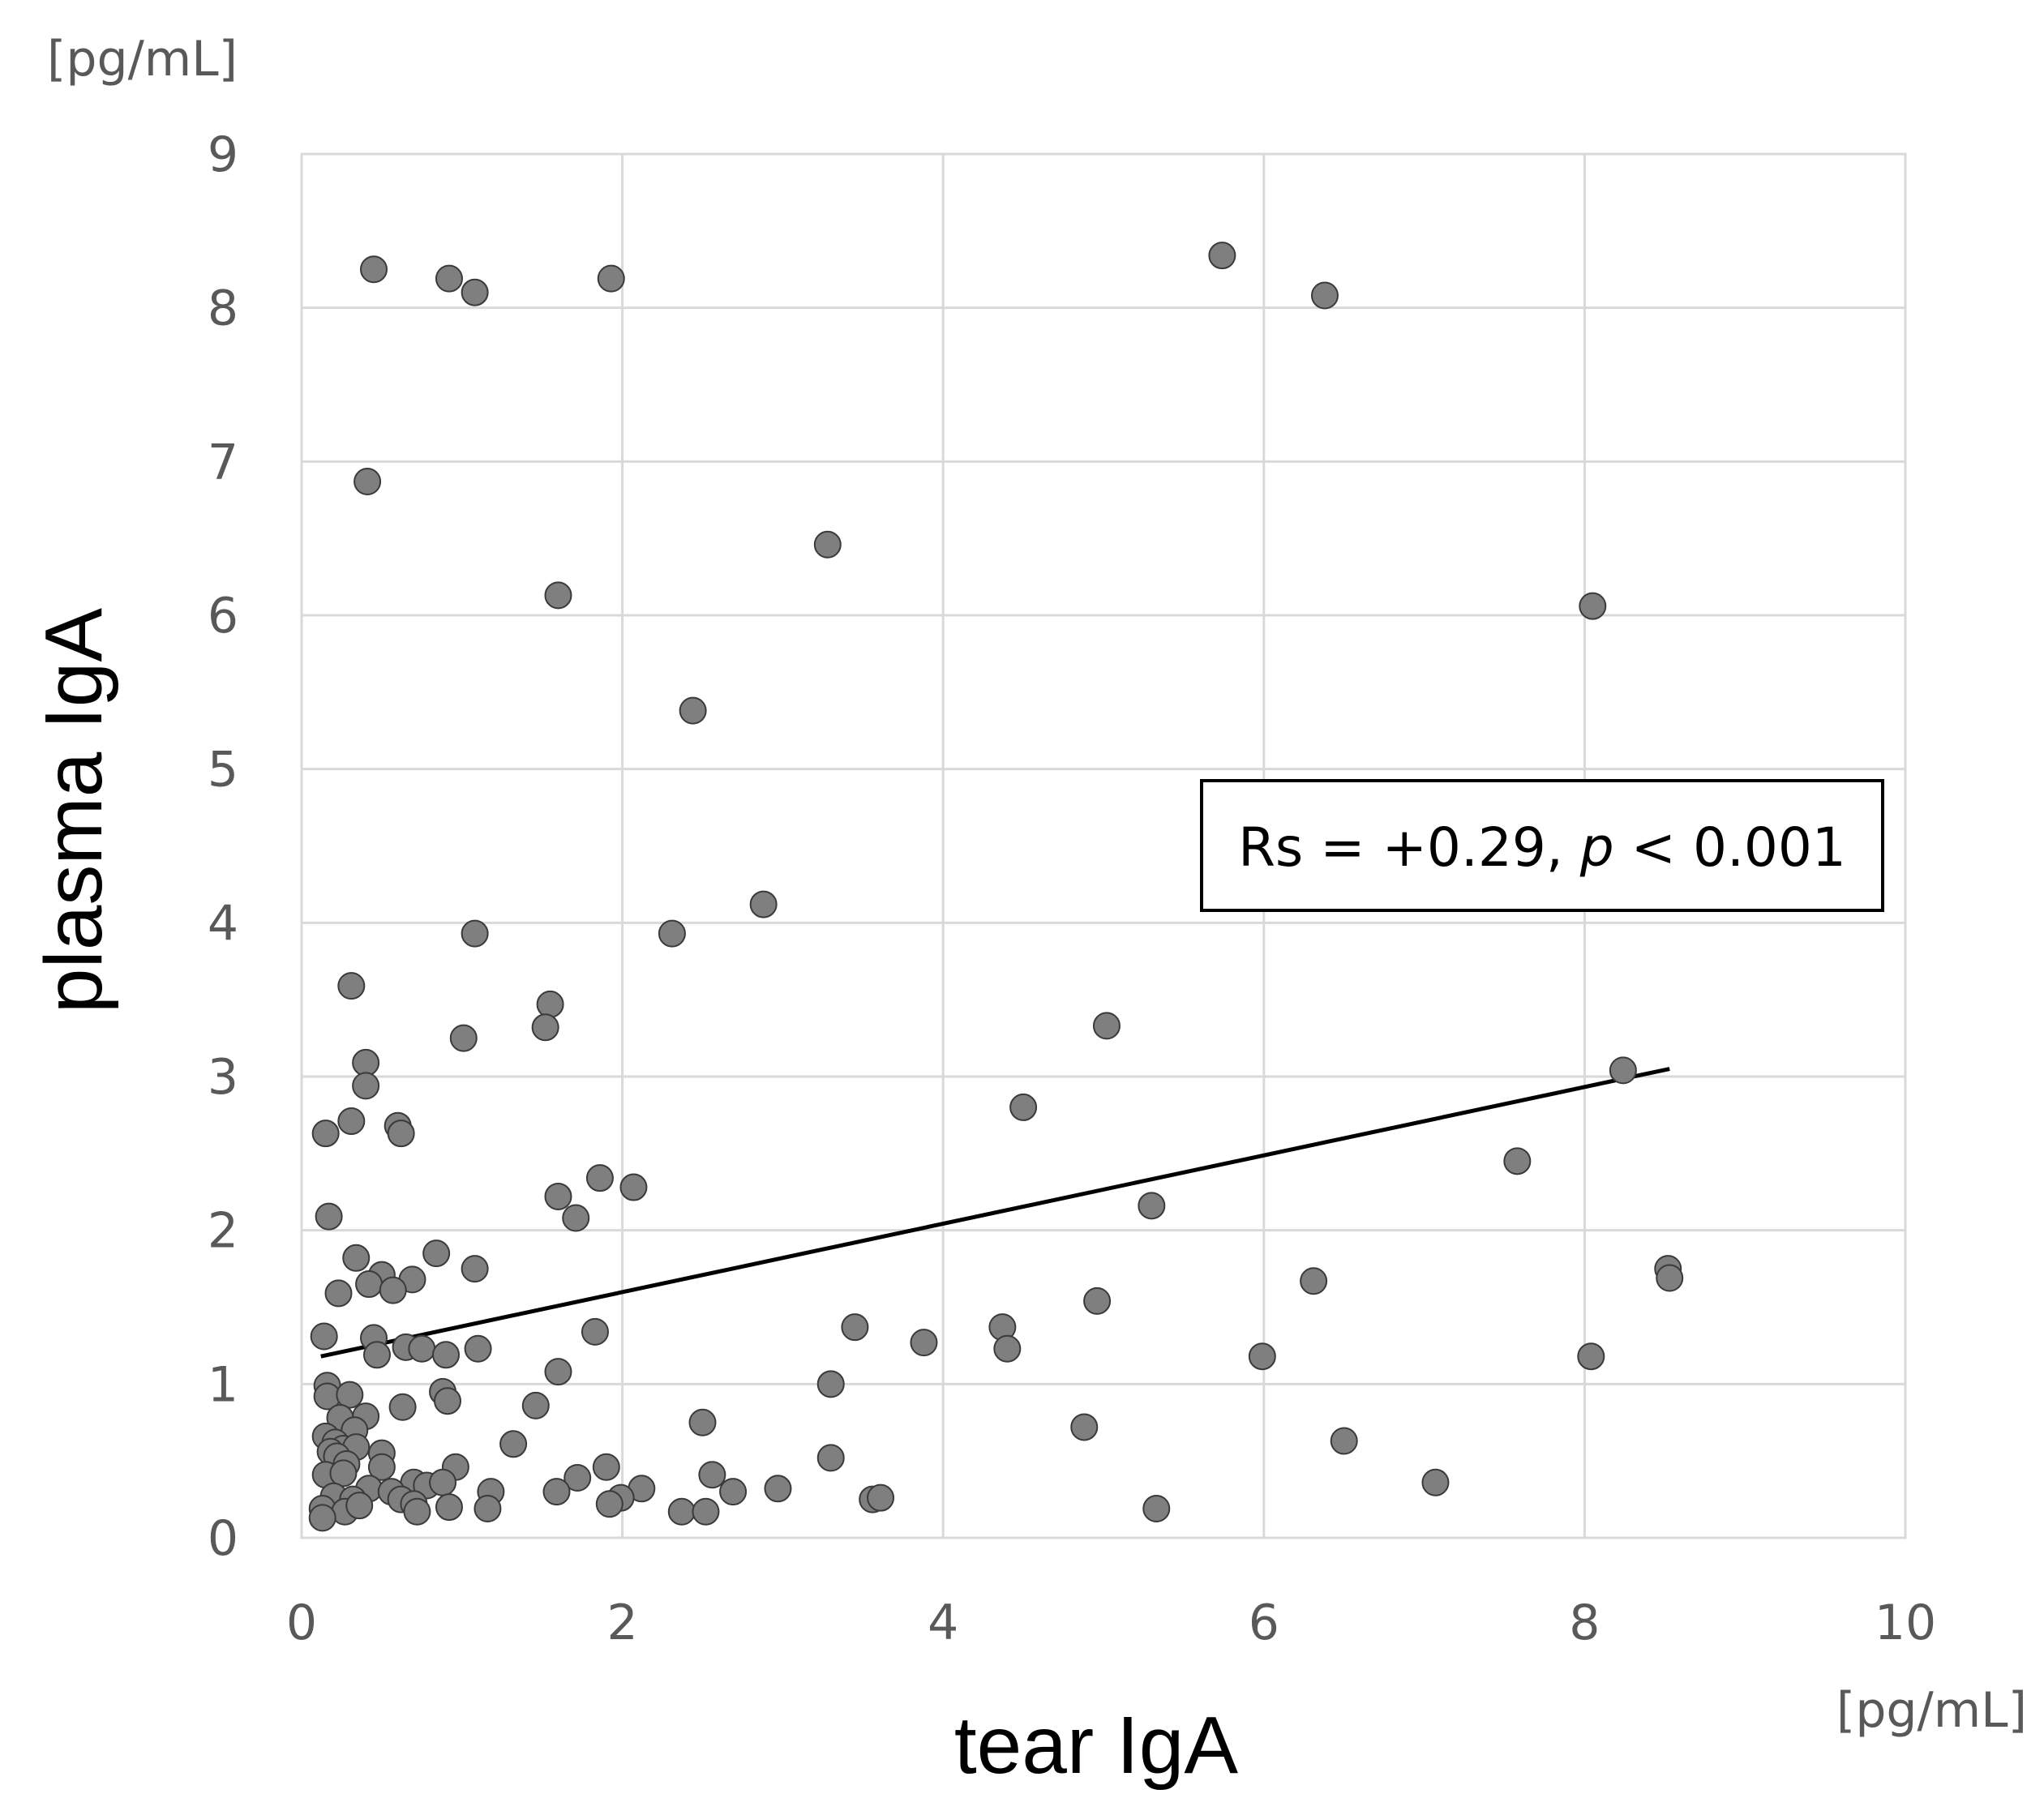  I want to click on y-axis-unit: [pg/mL], so click(143, 59).